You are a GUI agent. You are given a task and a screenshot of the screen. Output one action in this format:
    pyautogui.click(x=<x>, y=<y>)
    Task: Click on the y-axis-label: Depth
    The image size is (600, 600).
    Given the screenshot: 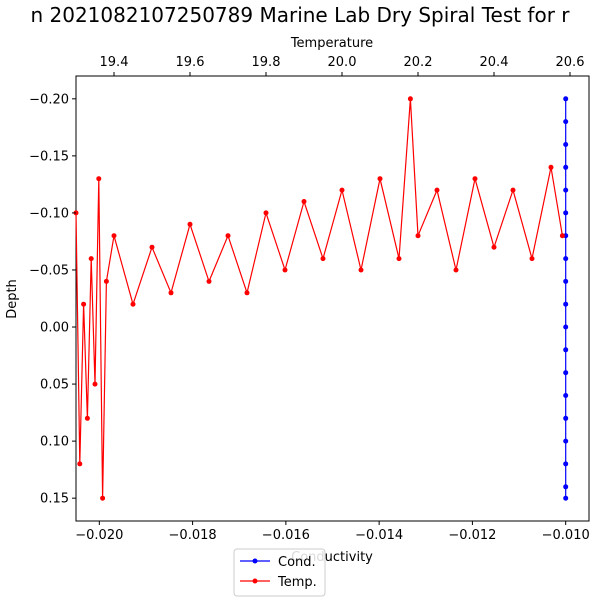 What is the action you would take?
    pyautogui.click(x=12, y=299)
    